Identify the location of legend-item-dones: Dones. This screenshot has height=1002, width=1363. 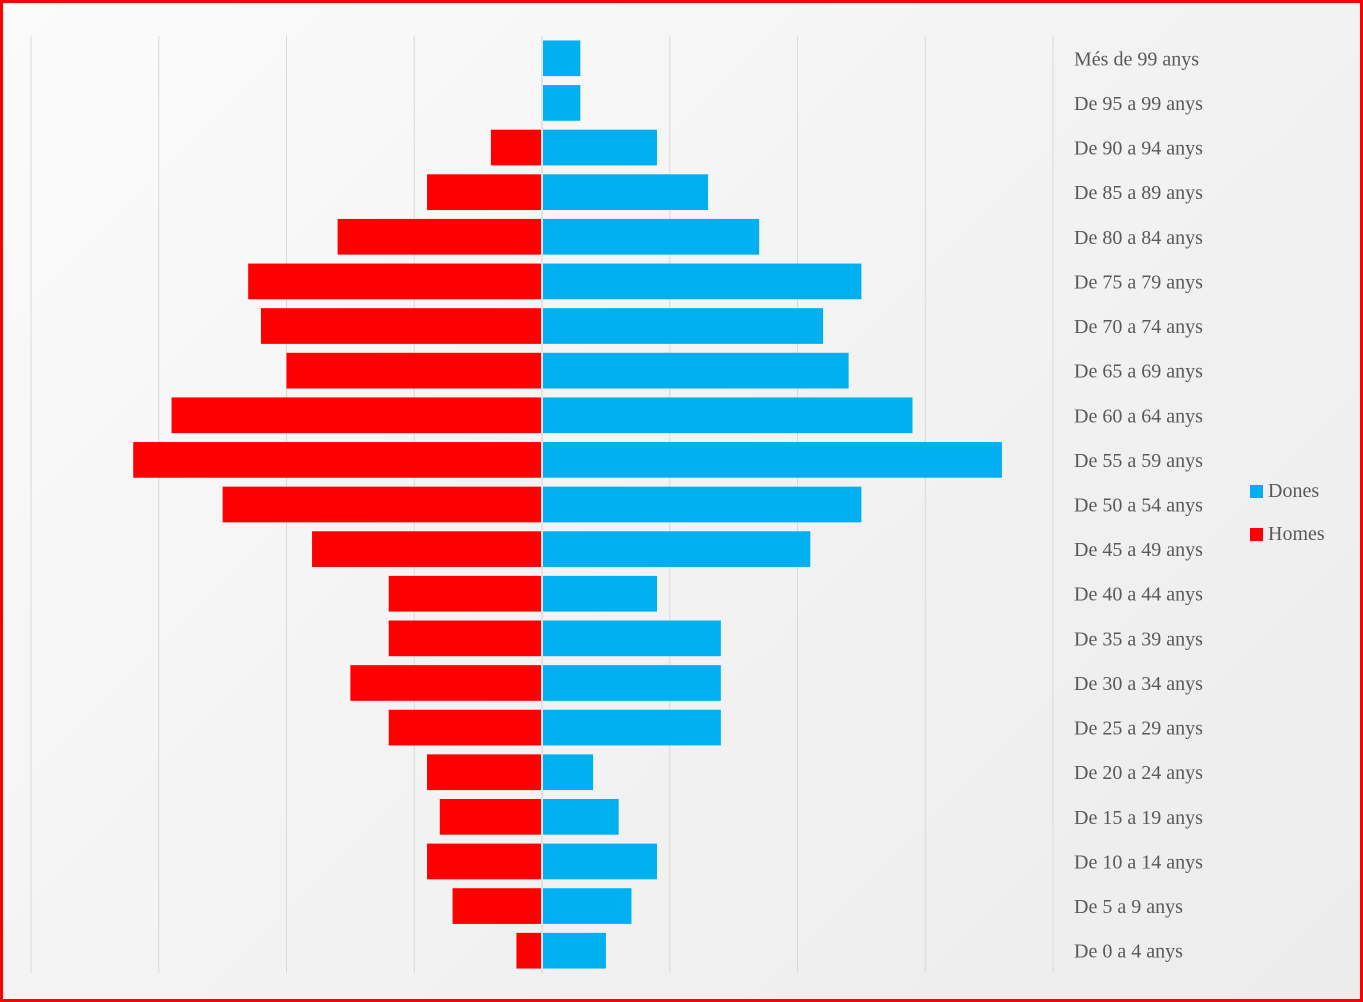
(1287, 491).